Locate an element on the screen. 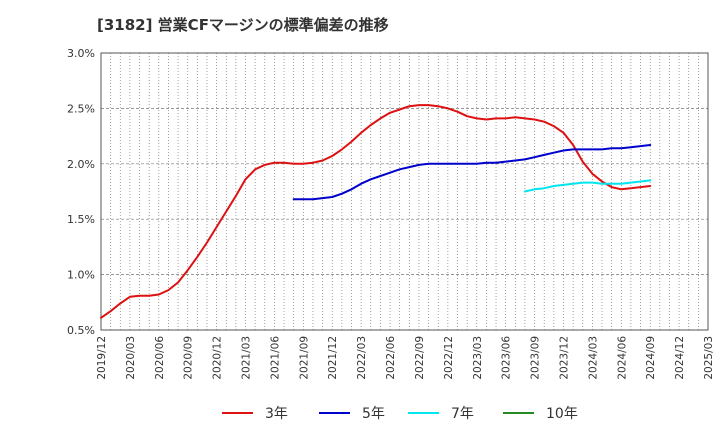 The width and height of the screenshot is (720, 440). x-tick-label: 2022/12 is located at coordinates (449, 358).